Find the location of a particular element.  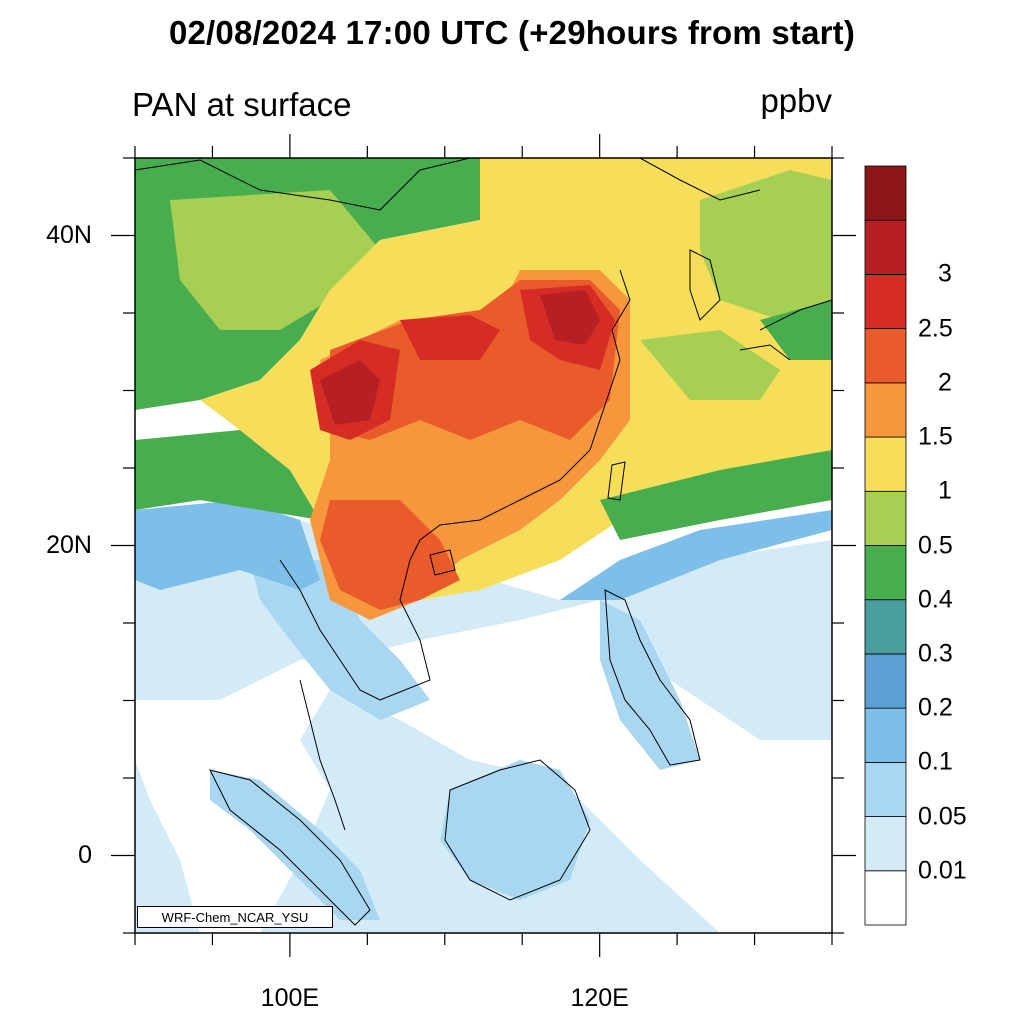

colorbar-level-label: 1 is located at coordinates (945, 490).